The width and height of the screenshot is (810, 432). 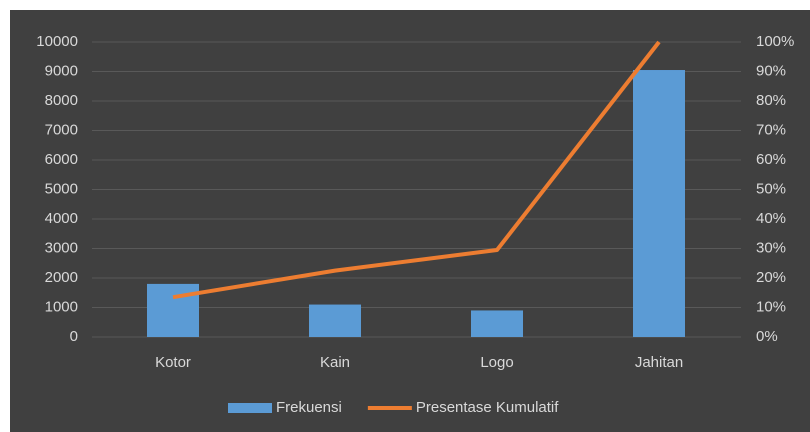 What do you see at coordinates (61, 277) in the screenshot?
I see `y-tick-label: 2000` at bounding box center [61, 277].